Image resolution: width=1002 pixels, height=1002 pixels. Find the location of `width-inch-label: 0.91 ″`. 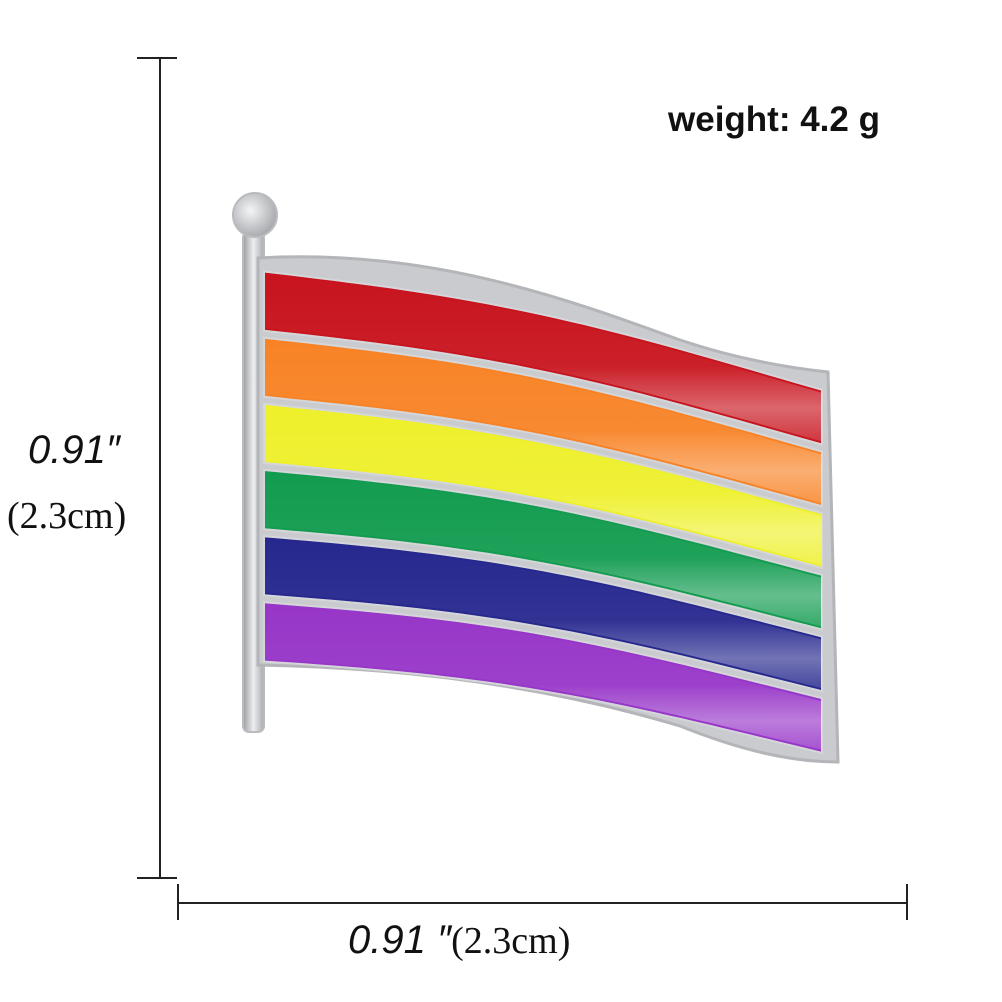

width-inch-label: 0.91 ″ is located at coordinates (400, 940).